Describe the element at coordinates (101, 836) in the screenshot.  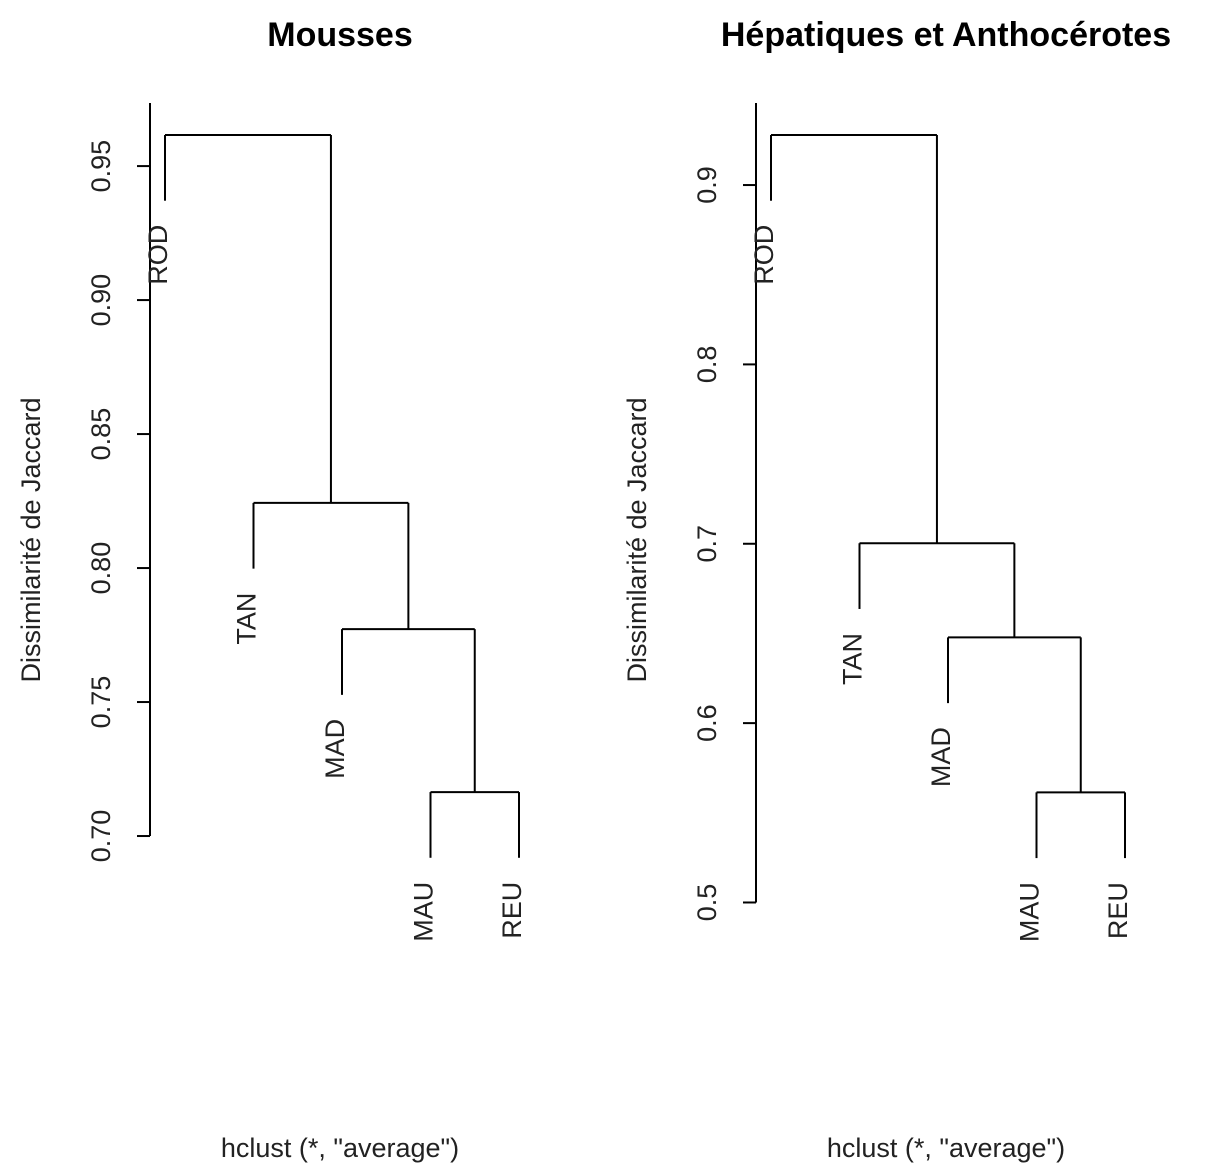
I see `y-tick-label: 0.70` at that location.